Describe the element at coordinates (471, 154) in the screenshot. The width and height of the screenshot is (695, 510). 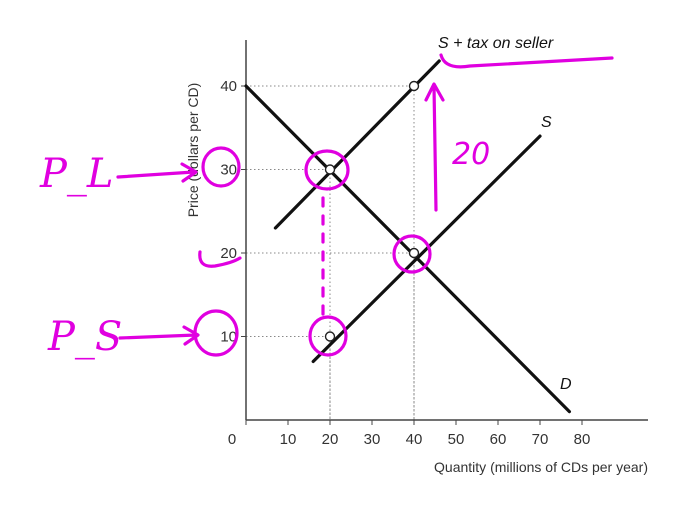
I see `tax-amount-label: 20` at that location.